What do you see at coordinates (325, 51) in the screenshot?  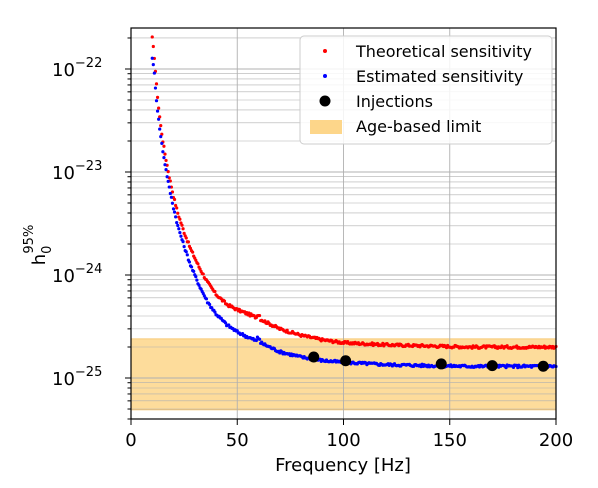 I see `legend-marker-theoretical` at bounding box center [325, 51].